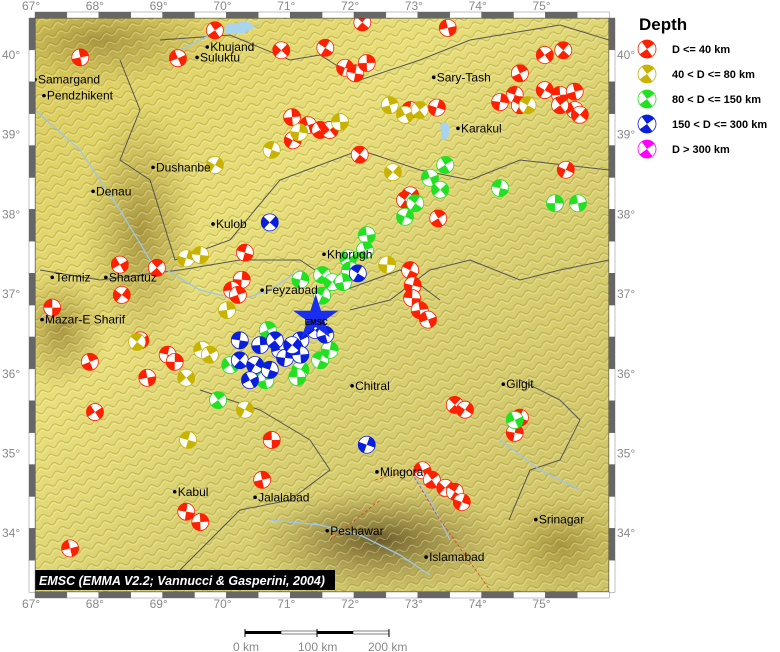 The width and height of the screenshot is (780, 652). Describe the element at coordinates (72, 277) in the screenshot. I see `city-label: Termiz` at that location.